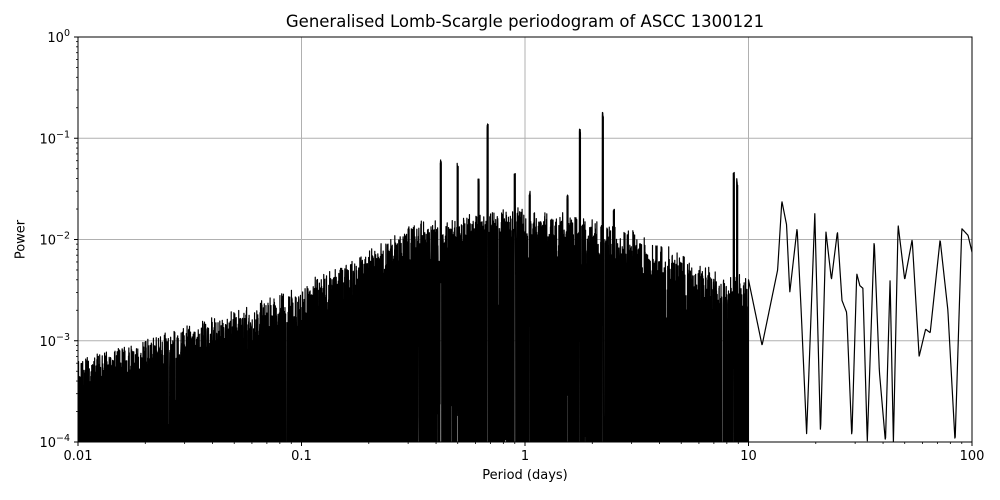 Image resolution: width=1000 pixels, height=500 pixels. What do you see at coordinates (54, 240) in the screenshot?
I see `y-tick-label: 10⁻²` at bounding box center [54, 240].